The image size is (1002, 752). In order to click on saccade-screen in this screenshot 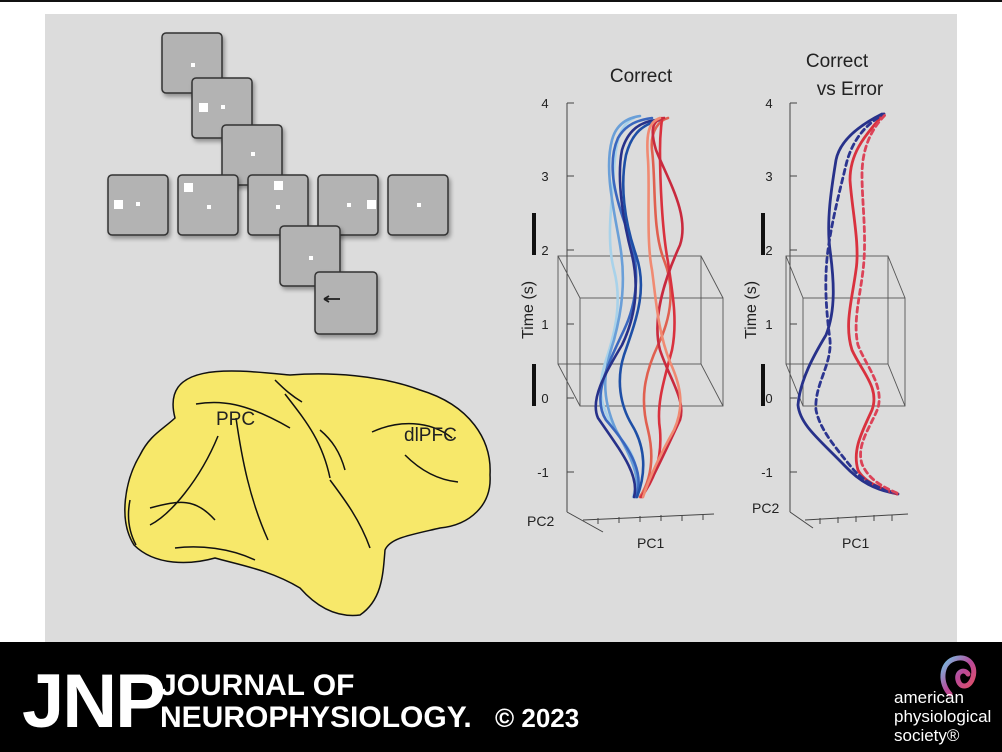, I will do `click(346, 303)`.